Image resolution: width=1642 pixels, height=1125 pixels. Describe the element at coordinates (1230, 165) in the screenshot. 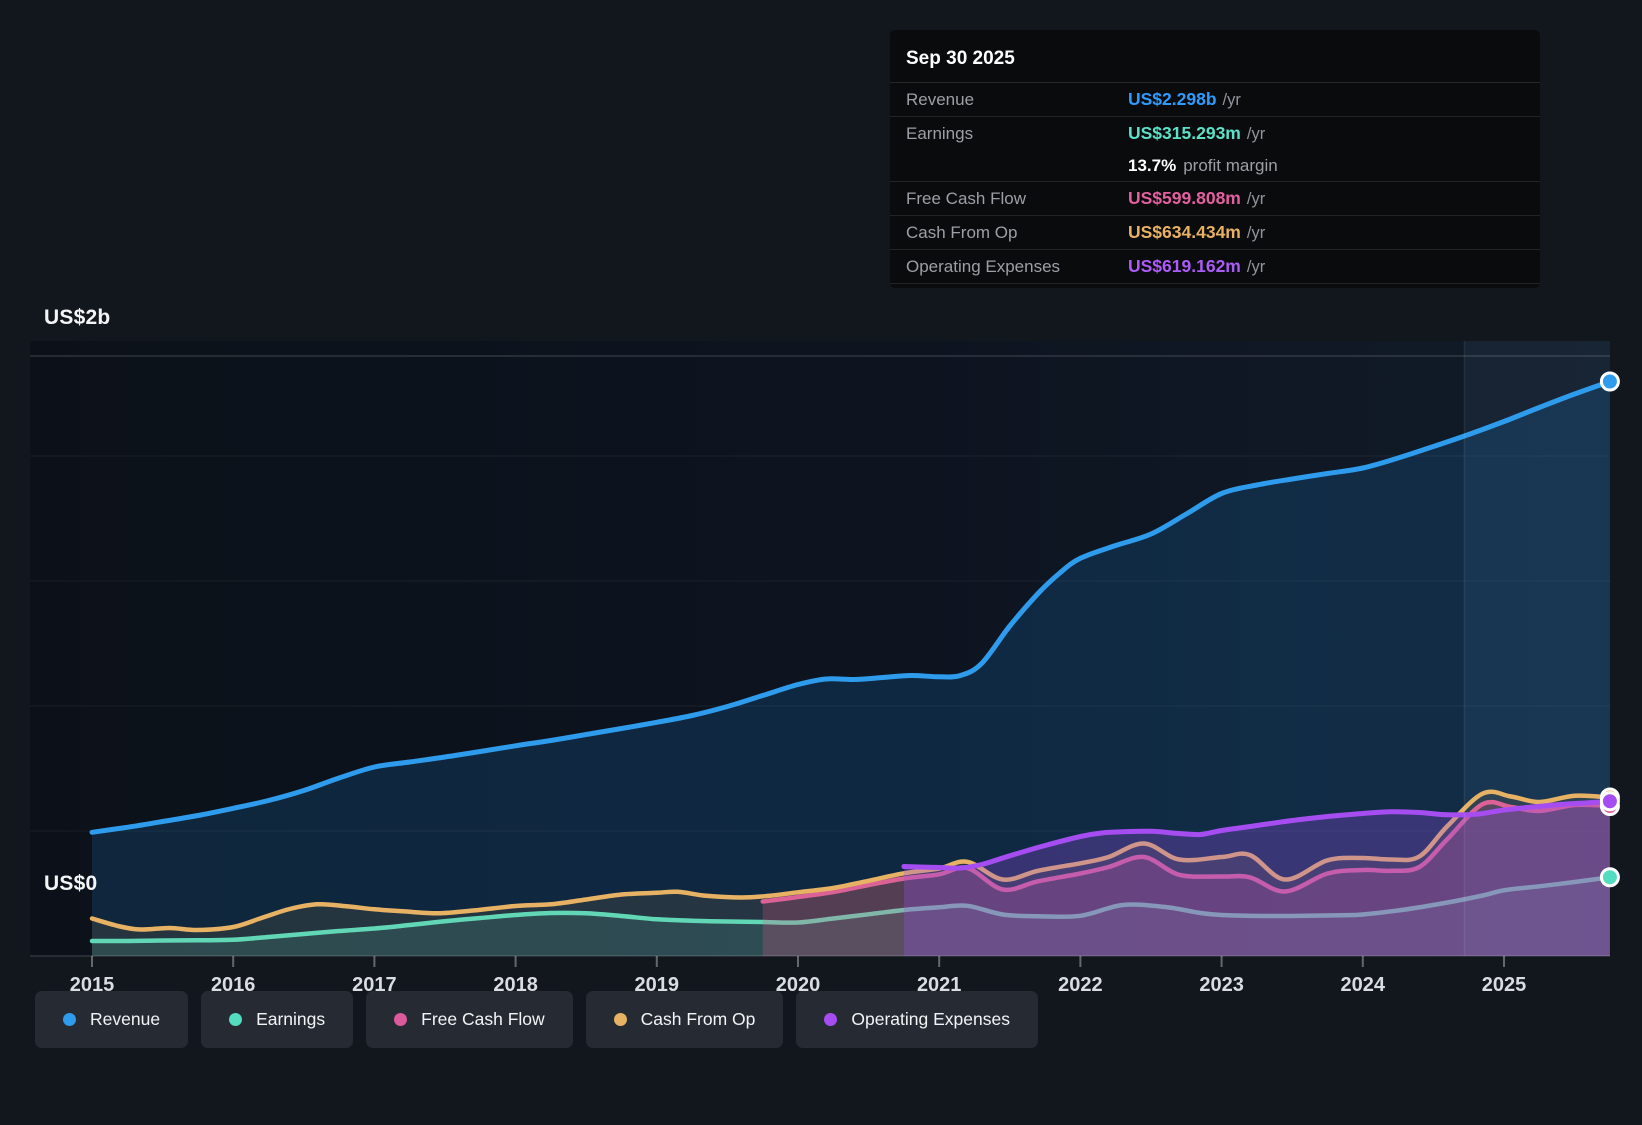

I see `profit-margin-label: profit margin` at that location.